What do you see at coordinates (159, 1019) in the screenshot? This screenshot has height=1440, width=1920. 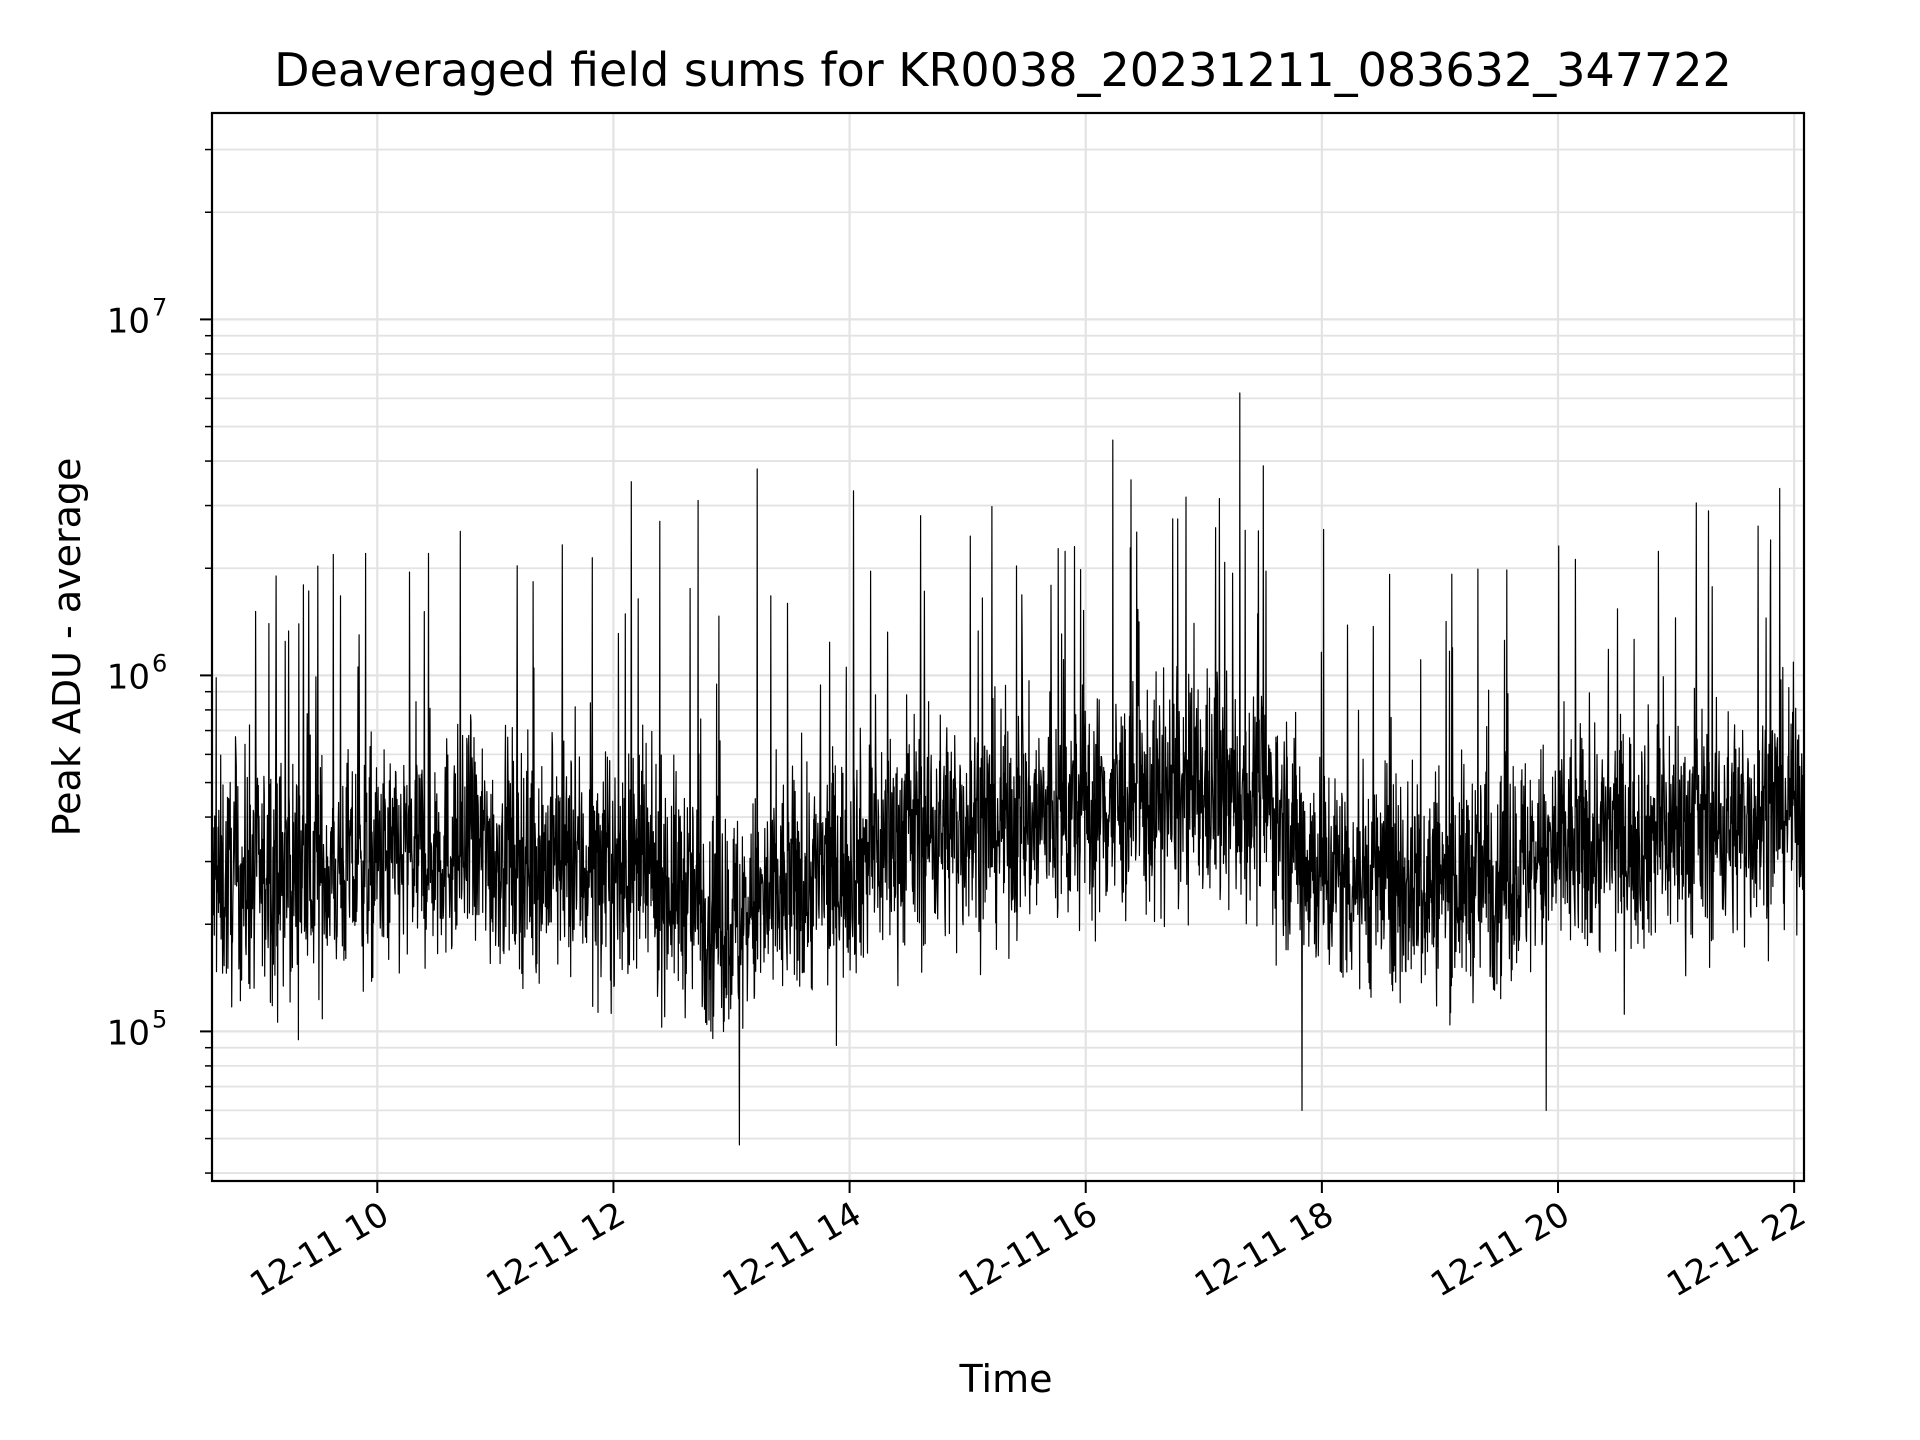 I see `y-tick-exponent: 5` at bounding box center [159, 1019].